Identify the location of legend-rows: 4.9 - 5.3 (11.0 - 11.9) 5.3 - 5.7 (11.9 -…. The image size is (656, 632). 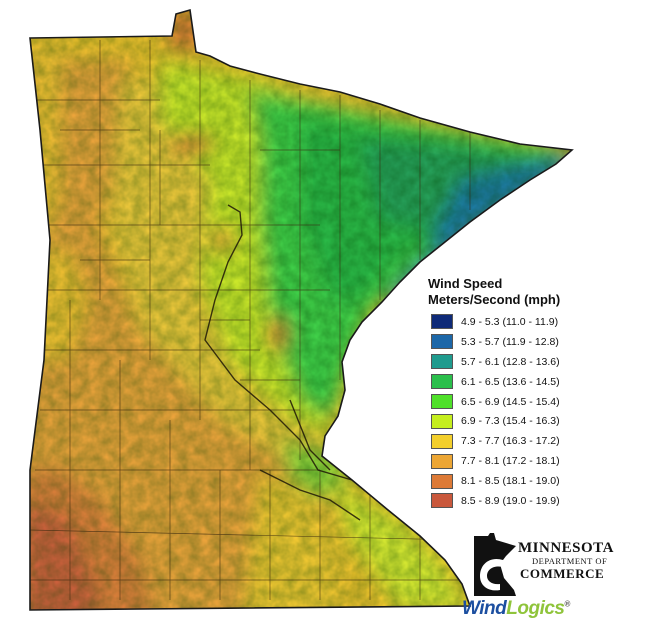
(528, 411).